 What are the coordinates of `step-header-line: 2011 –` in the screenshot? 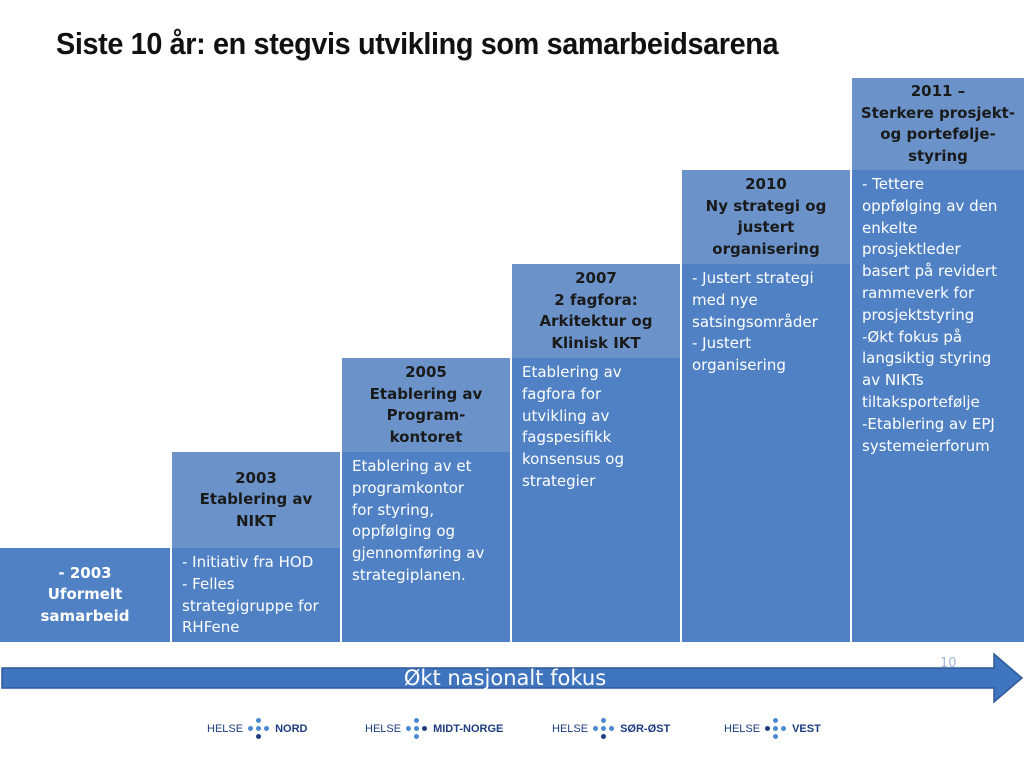 It's located at (938, 91).